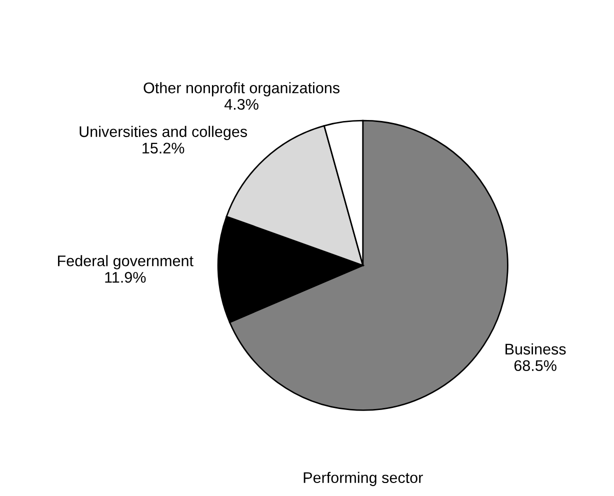  What do you see at coordinates (241, 104) in the screenshot?
I see `data-label: 4.3%` at bounding box center [241, 104].